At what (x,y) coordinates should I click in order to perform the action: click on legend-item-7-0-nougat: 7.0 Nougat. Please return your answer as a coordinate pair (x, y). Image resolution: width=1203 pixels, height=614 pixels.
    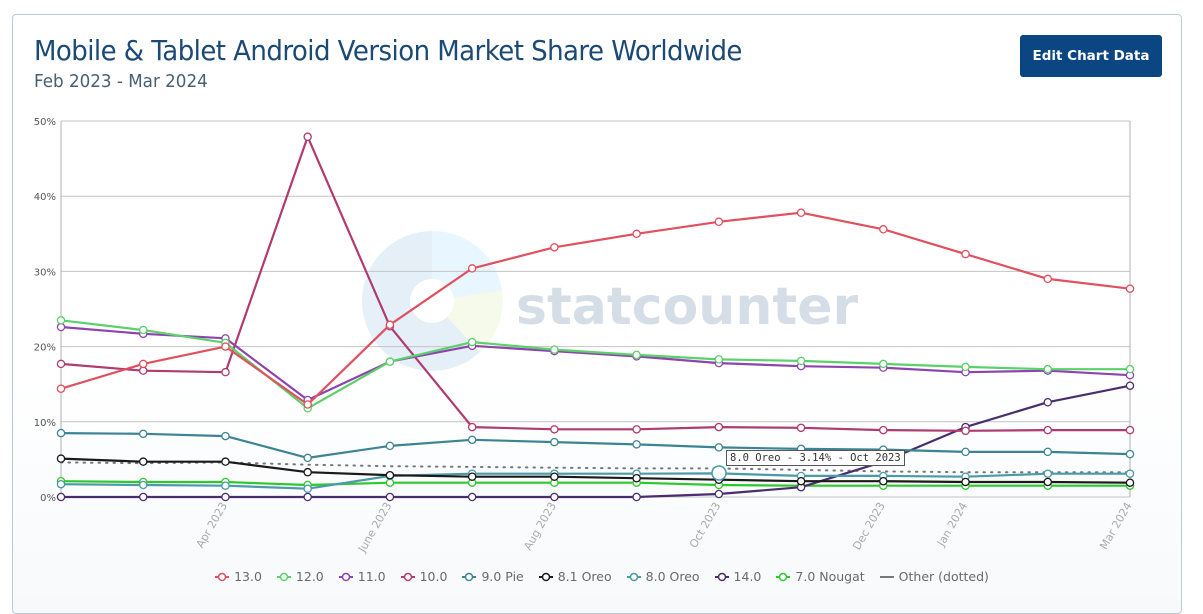
    Looking at the image, I should click on (820, 576).